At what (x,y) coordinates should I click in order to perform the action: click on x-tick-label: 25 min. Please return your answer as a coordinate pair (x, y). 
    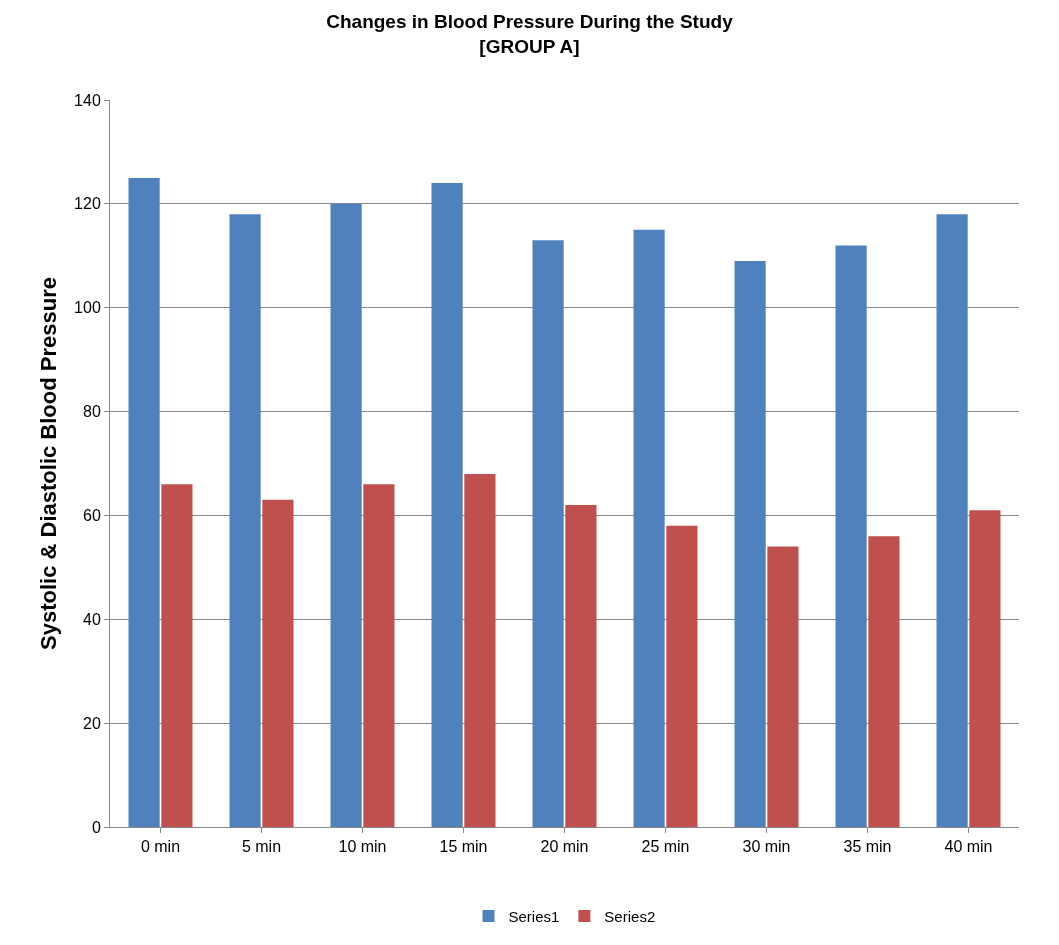
    Looking at the image, I should click on (665, 847).